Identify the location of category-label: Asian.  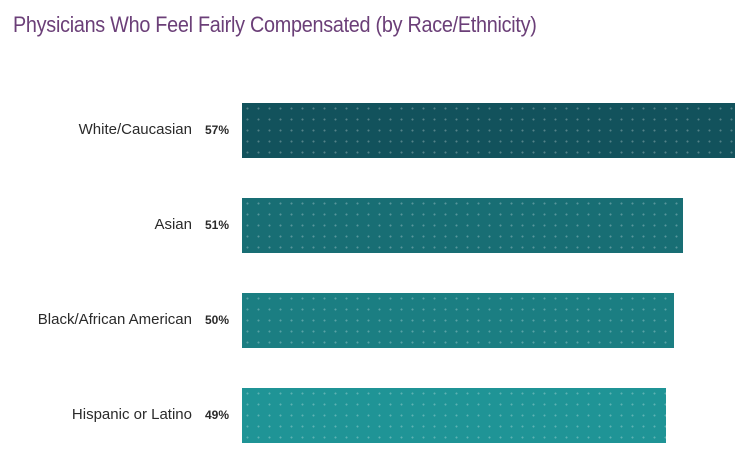
(173, 224).